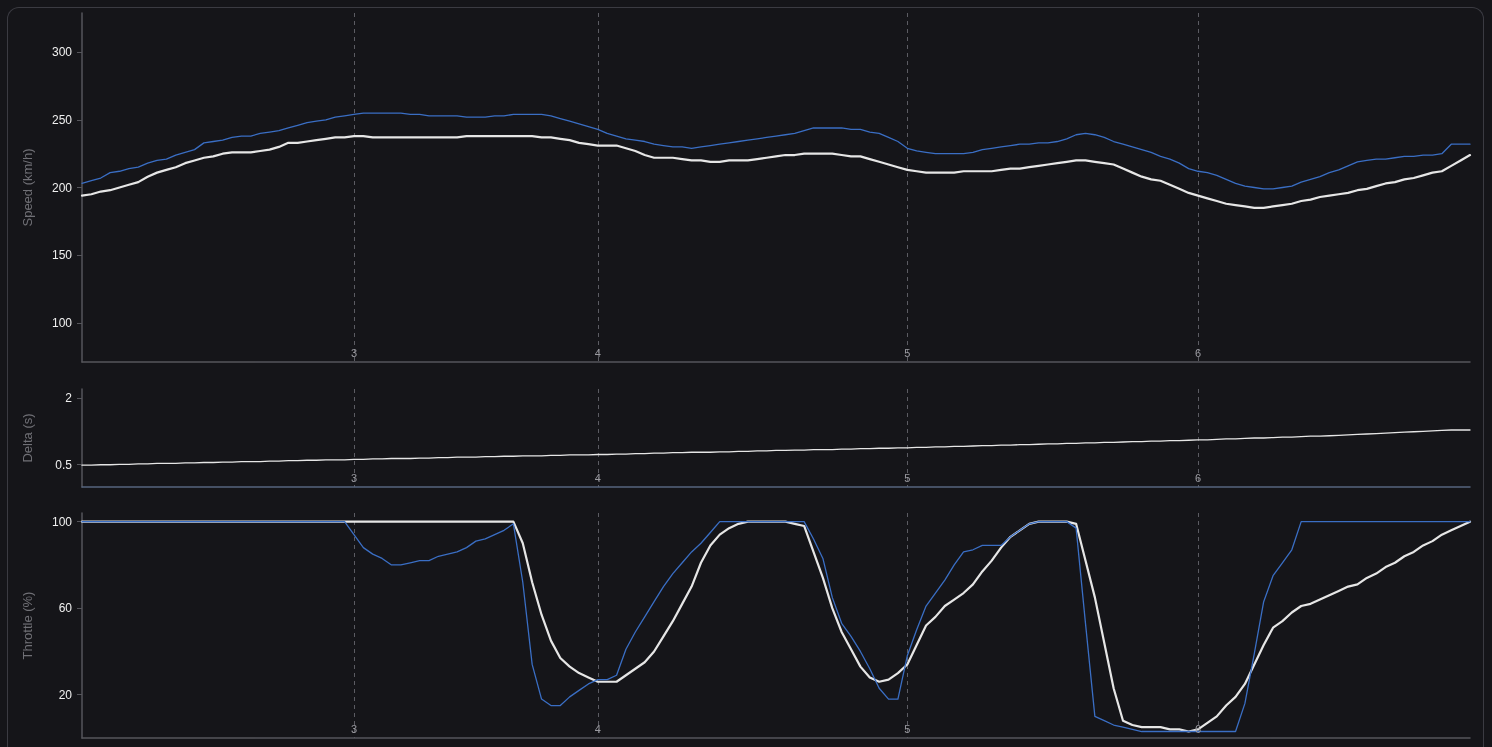 This screenshot has width=1492, height=747. What do you see at coordinates (27, 187) in the screenshot?
I see `y-axis-title: Speed (km/h)` at bounding box center [27, 187].